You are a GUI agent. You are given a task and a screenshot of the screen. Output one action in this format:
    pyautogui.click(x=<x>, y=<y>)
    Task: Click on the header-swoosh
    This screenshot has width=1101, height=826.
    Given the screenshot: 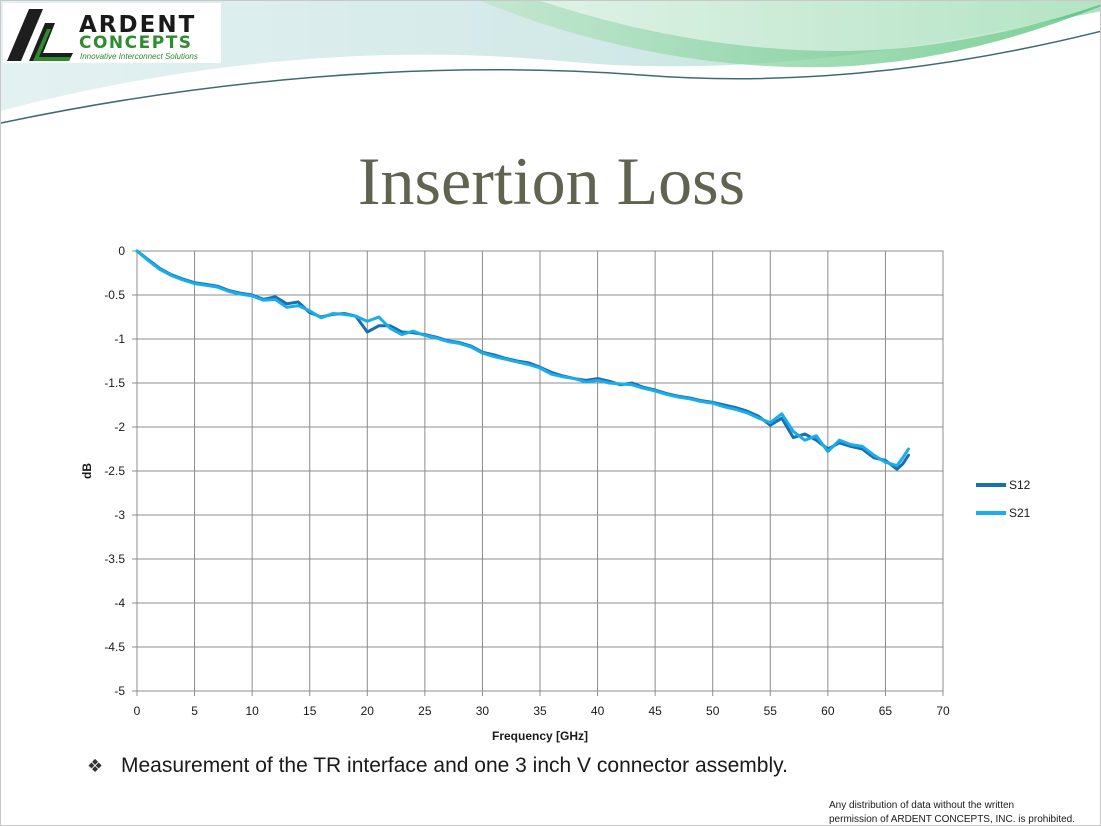 What is the action you would take?
    pyautogui.click(x=550, y=62)
    